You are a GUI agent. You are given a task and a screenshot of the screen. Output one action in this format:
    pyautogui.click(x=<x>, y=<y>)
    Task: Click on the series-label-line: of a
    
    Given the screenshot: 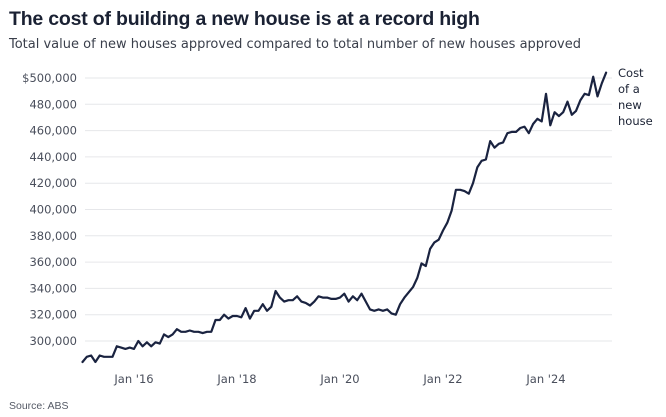 What is the action you would take?
    pyautogui.click(x=629, y=89)
    